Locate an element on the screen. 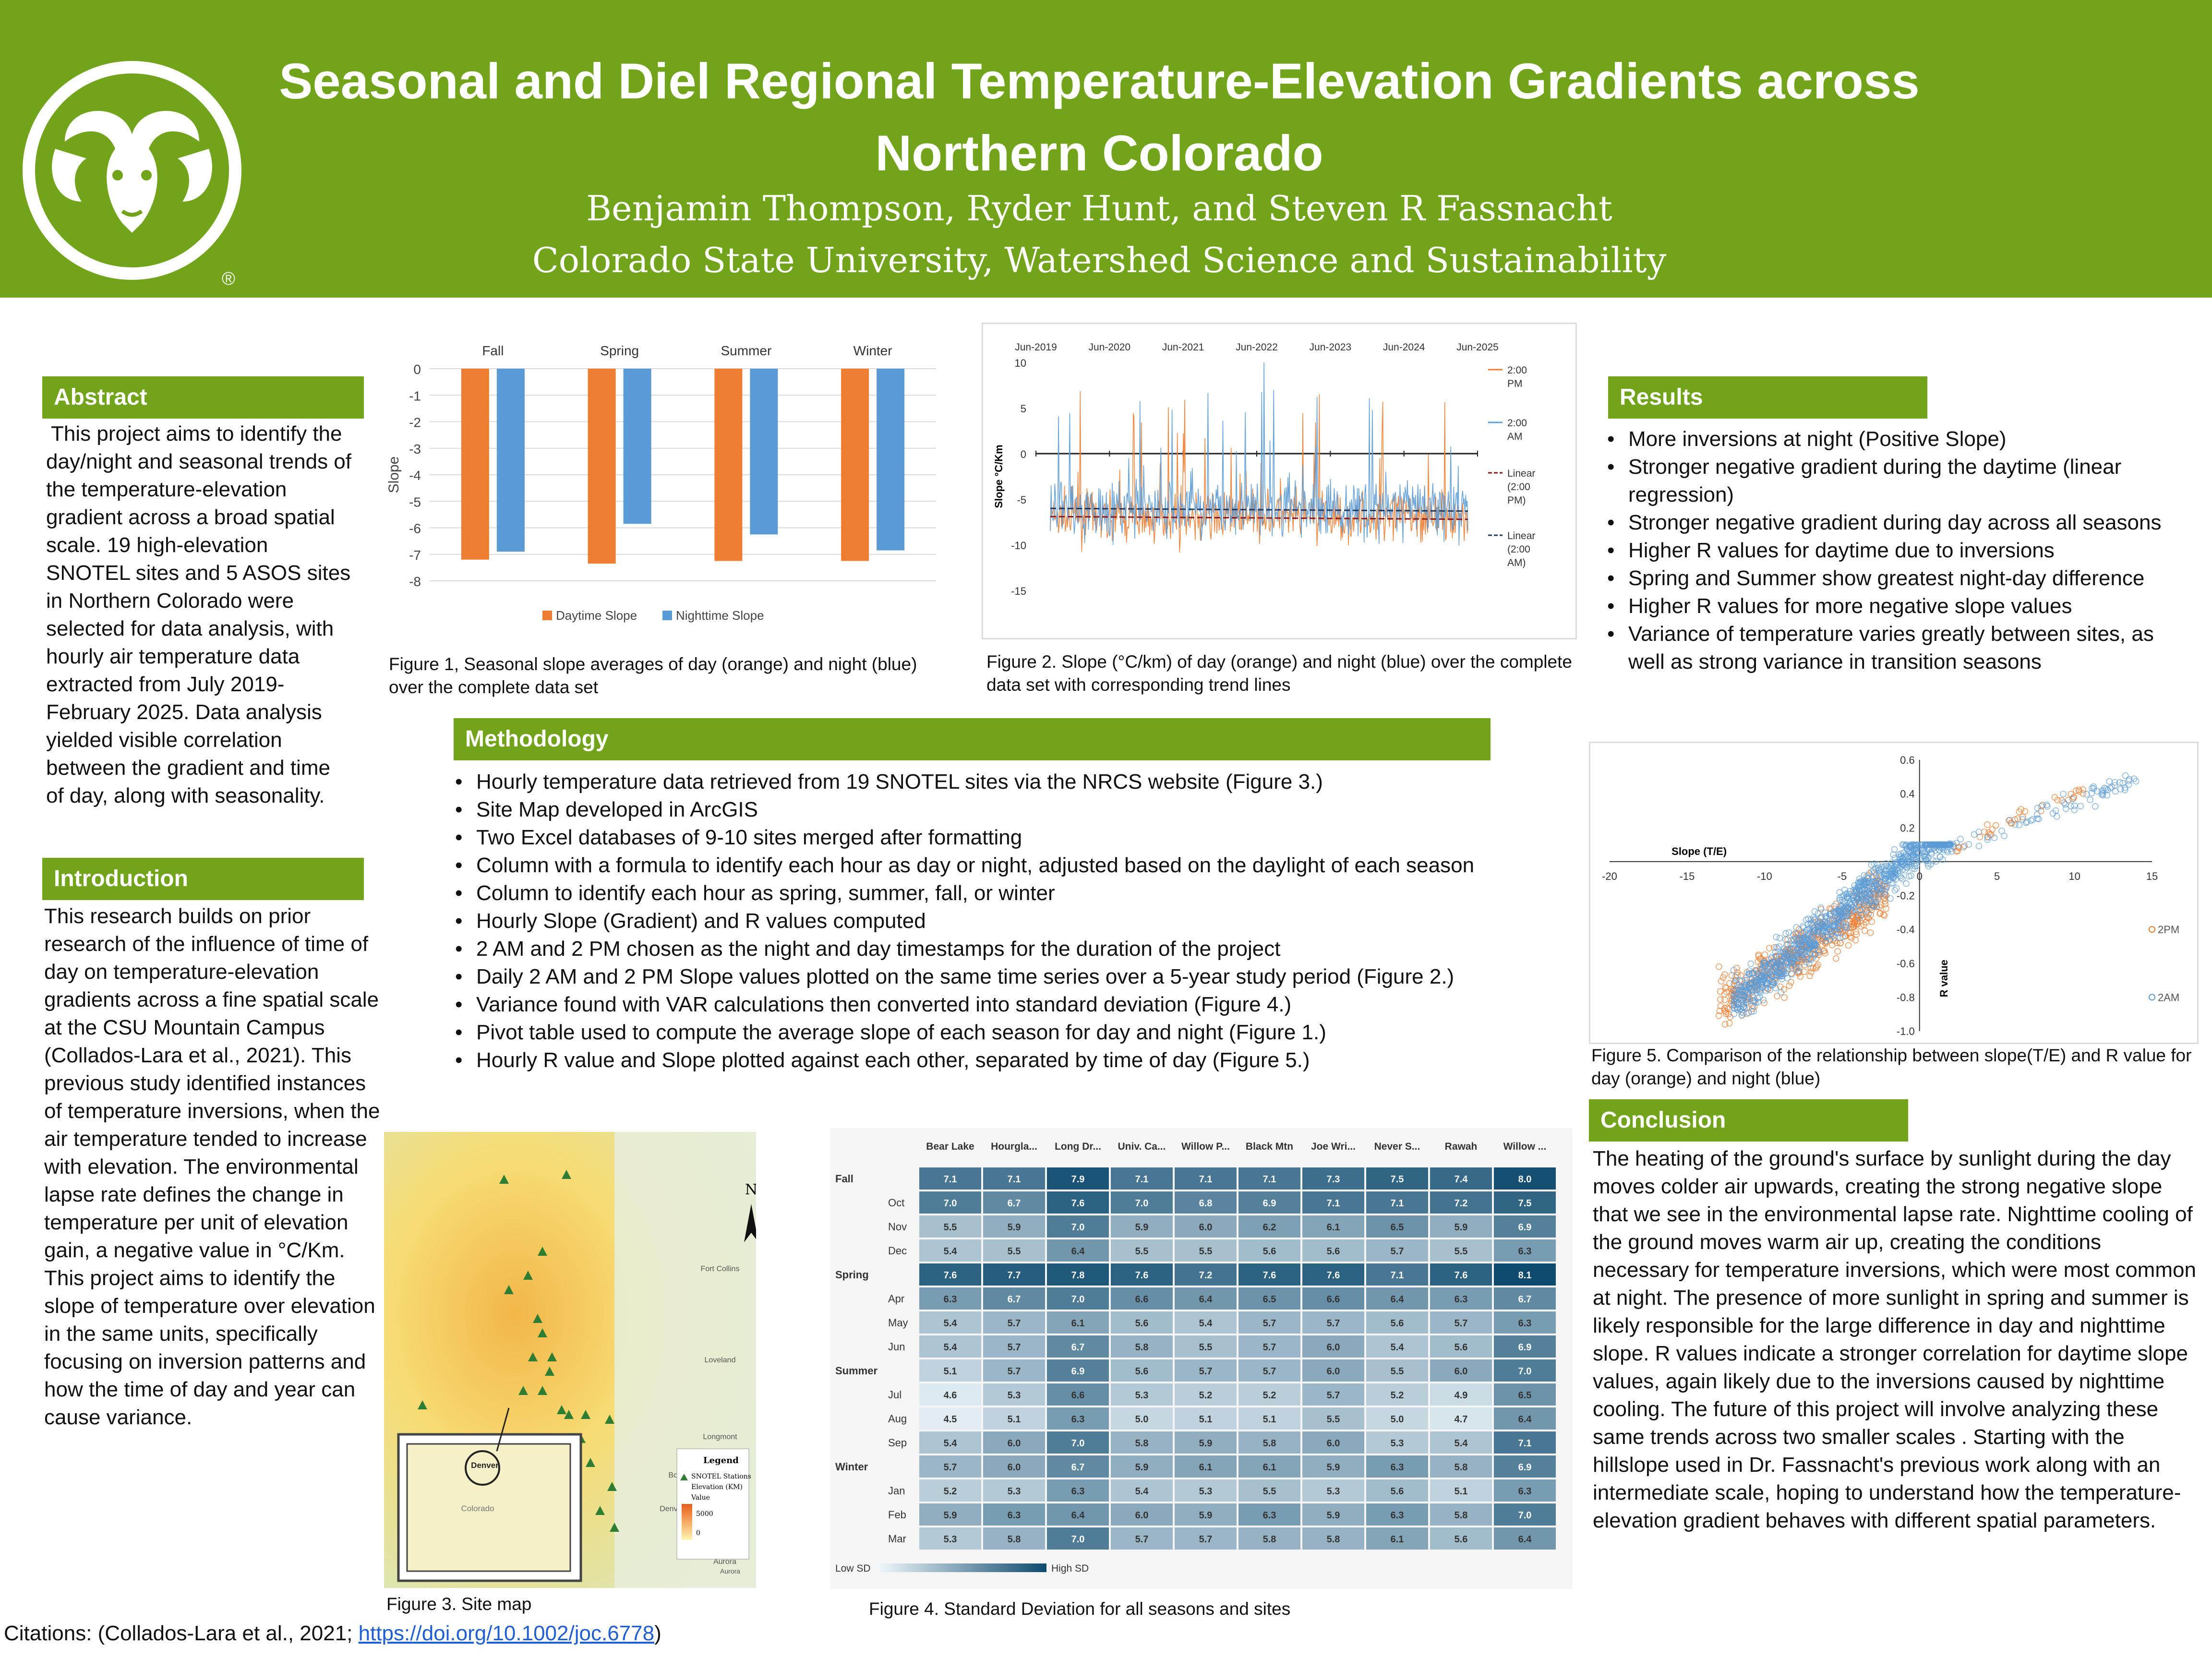  row-label: Winter is located at coordinates (851, 1467).